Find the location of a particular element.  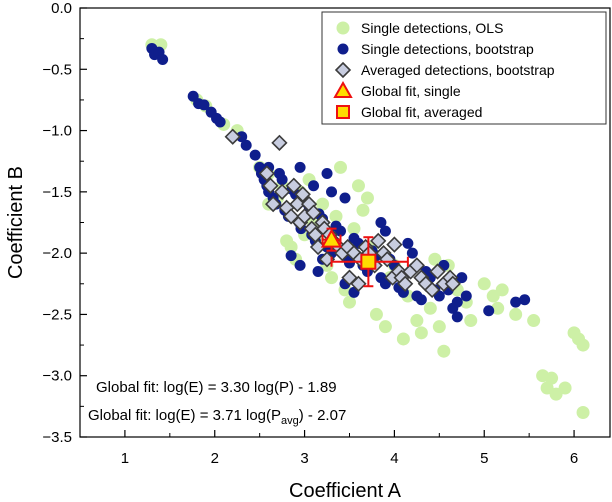

x-tick-label: 2 is located at coordinates (215, 458).